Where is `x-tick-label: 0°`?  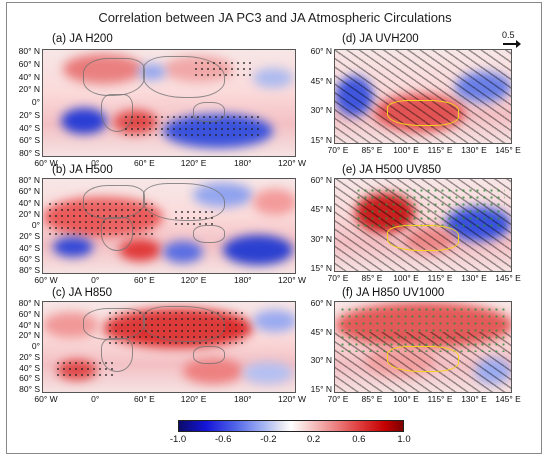 x-tick-label: 0° is located at coordinates (95, 280).